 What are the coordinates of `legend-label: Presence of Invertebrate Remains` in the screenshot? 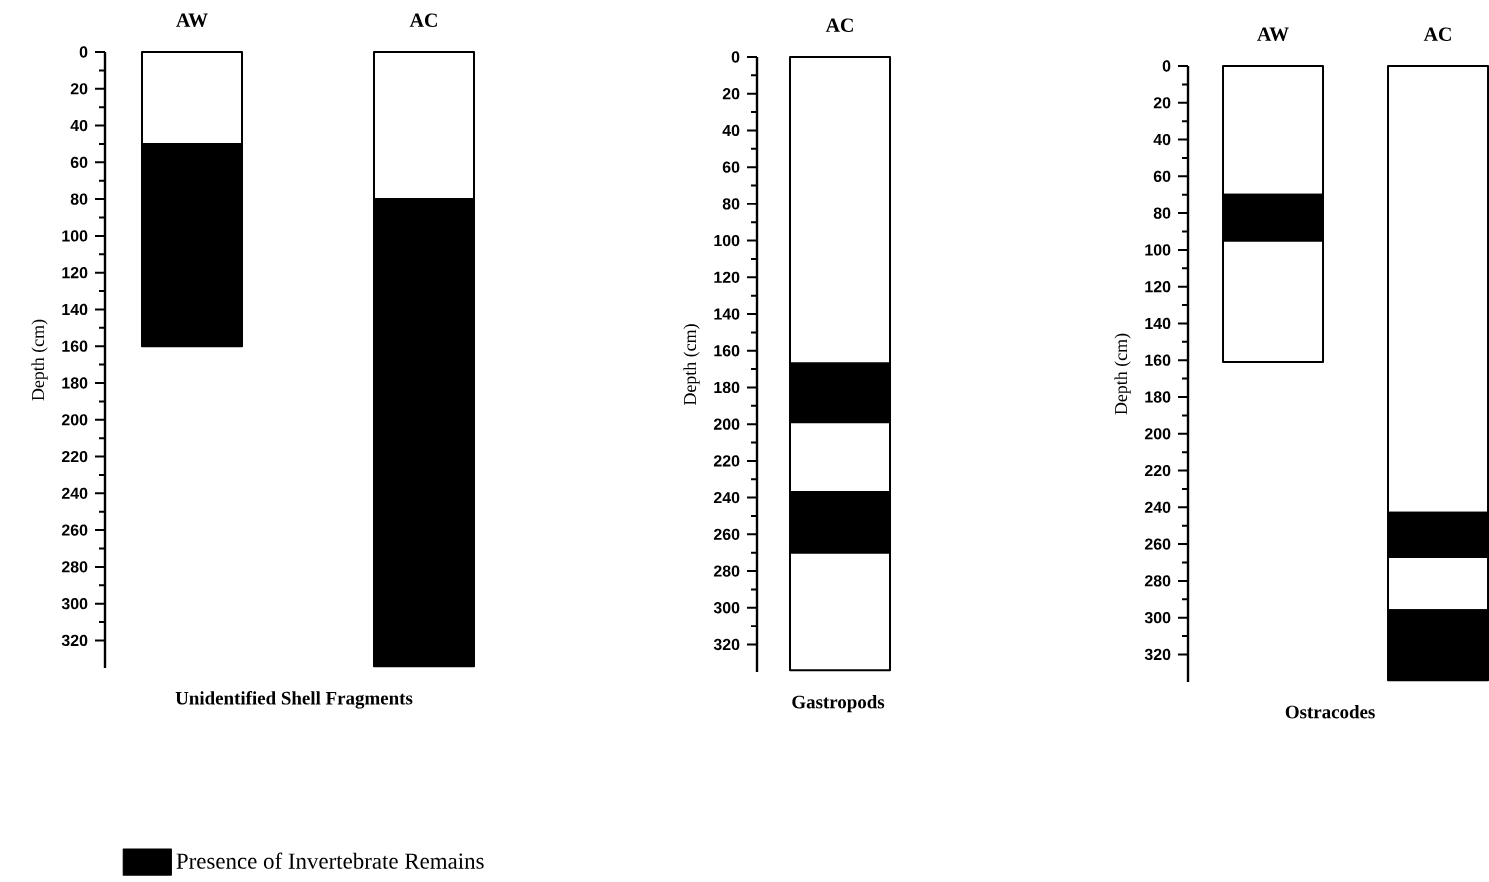 It's located at (330, 860).